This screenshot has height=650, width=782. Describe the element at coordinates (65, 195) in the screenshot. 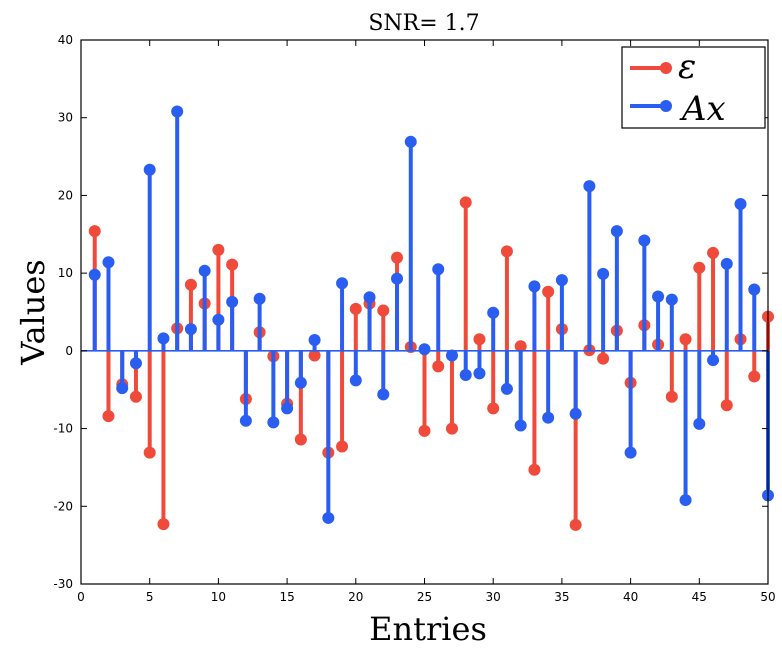

I see `y-tick-label-20: 20` at that location.